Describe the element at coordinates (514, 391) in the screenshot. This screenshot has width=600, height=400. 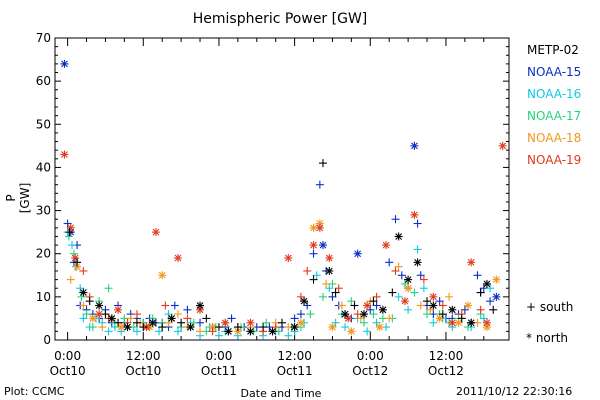
I see `timestamp: 2011/10/12 22:30:16` at that location.